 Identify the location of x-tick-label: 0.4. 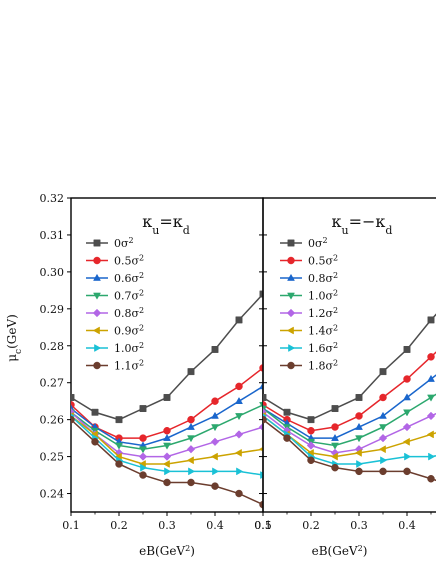
(407, 525).